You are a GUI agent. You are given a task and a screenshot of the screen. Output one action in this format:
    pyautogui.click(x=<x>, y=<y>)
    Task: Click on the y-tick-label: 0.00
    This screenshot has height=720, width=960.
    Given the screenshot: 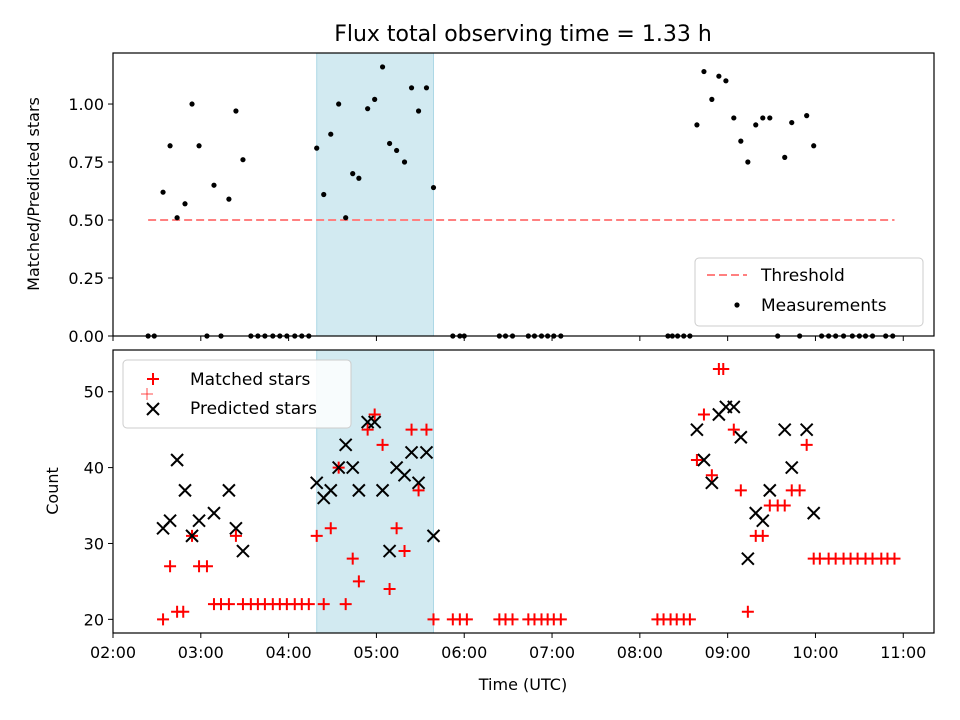 What is the action you would take?
    pyautogui.click(x=86, y=336)
    